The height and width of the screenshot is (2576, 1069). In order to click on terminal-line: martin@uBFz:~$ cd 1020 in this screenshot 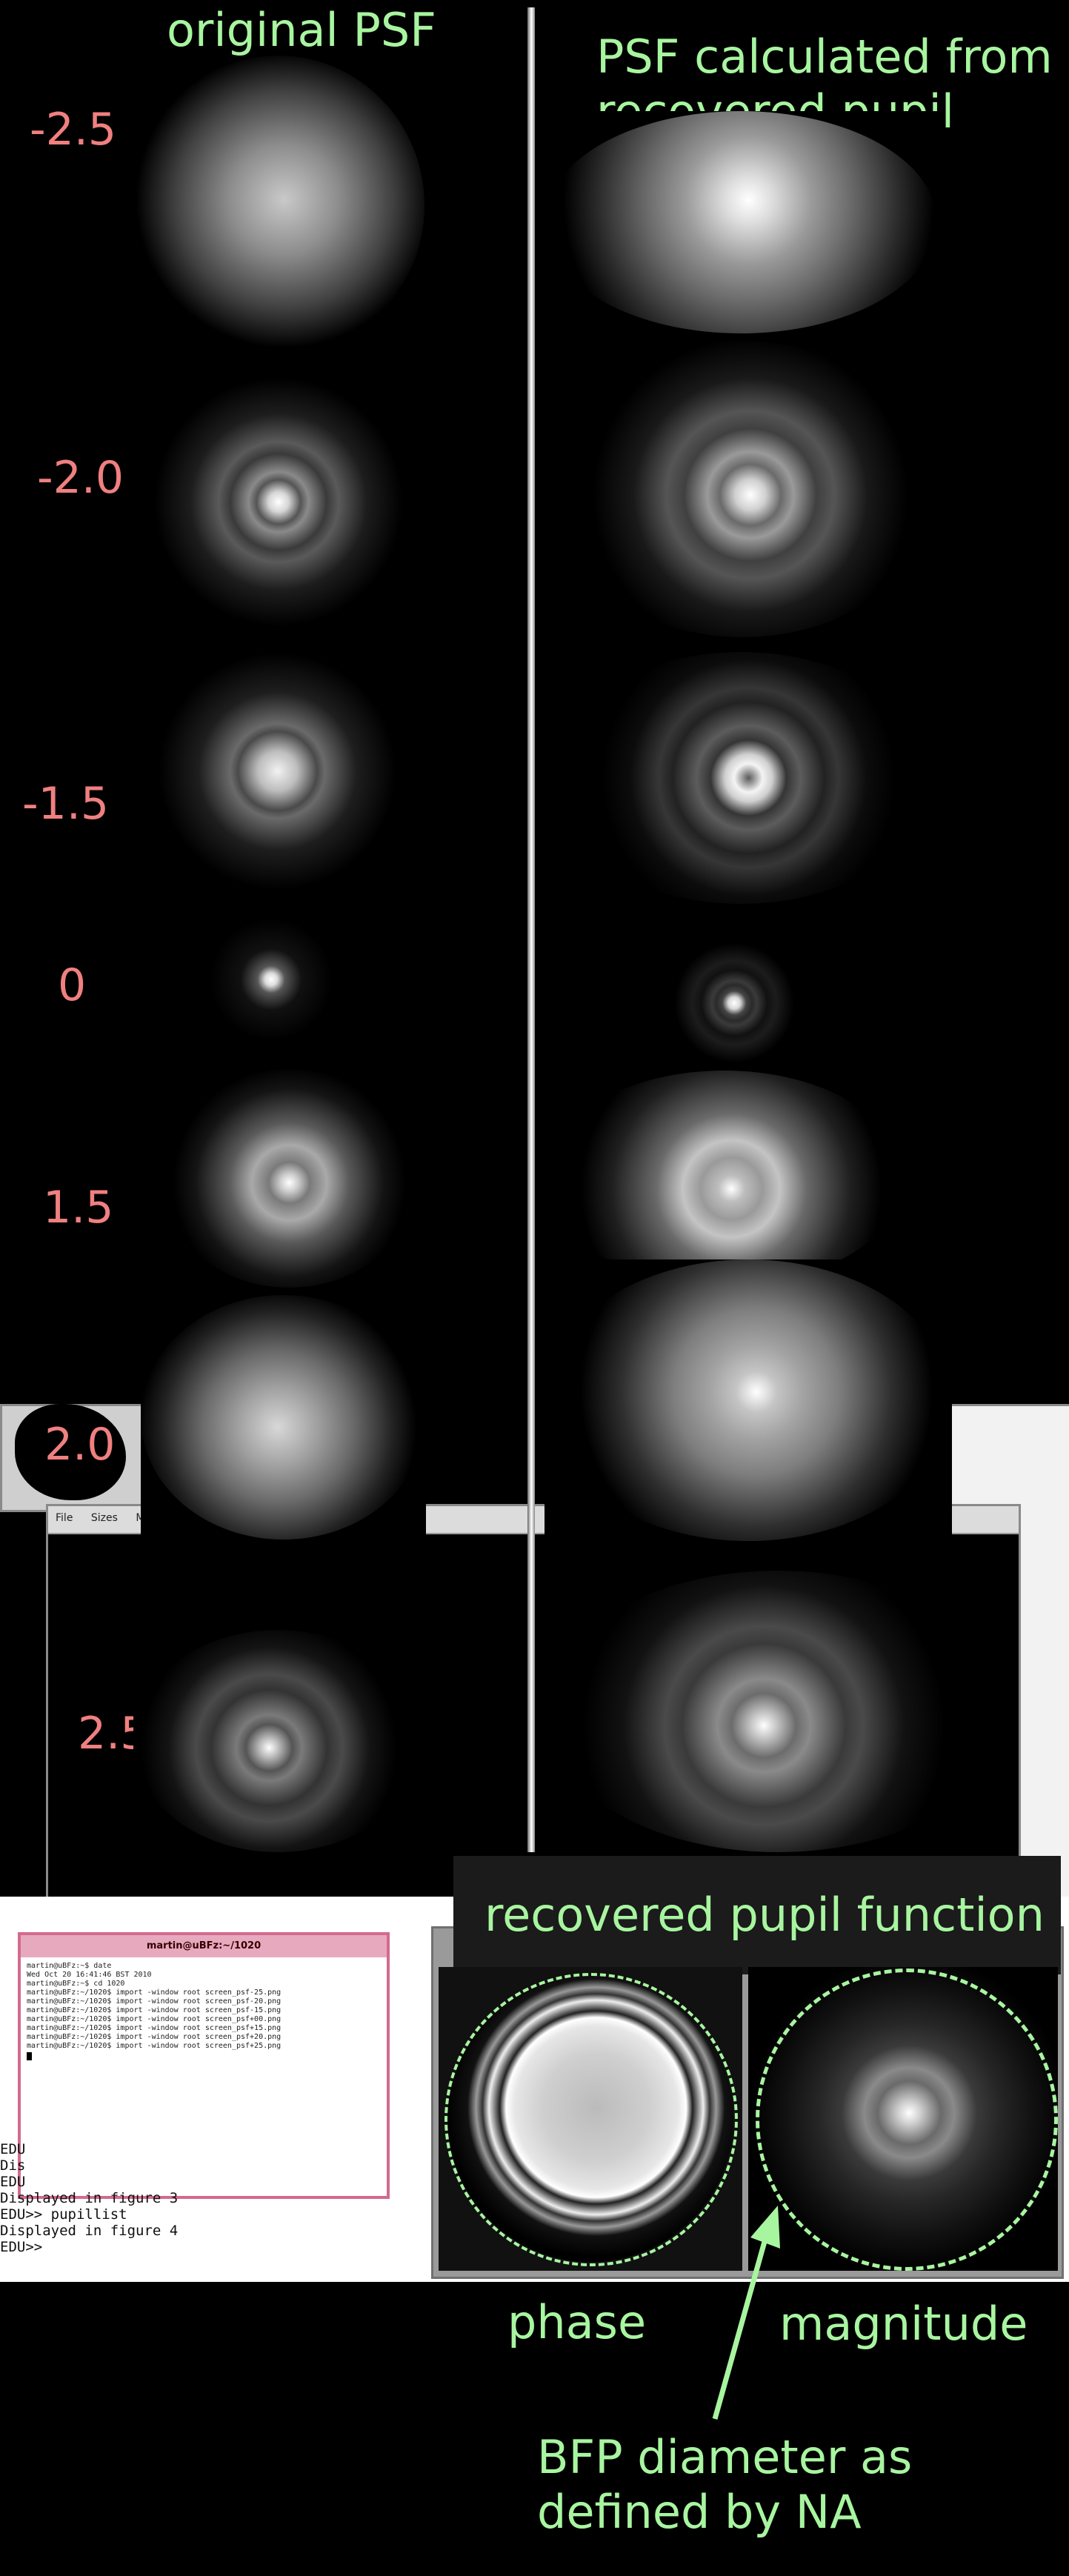, I will do `click(76, 1984)`.